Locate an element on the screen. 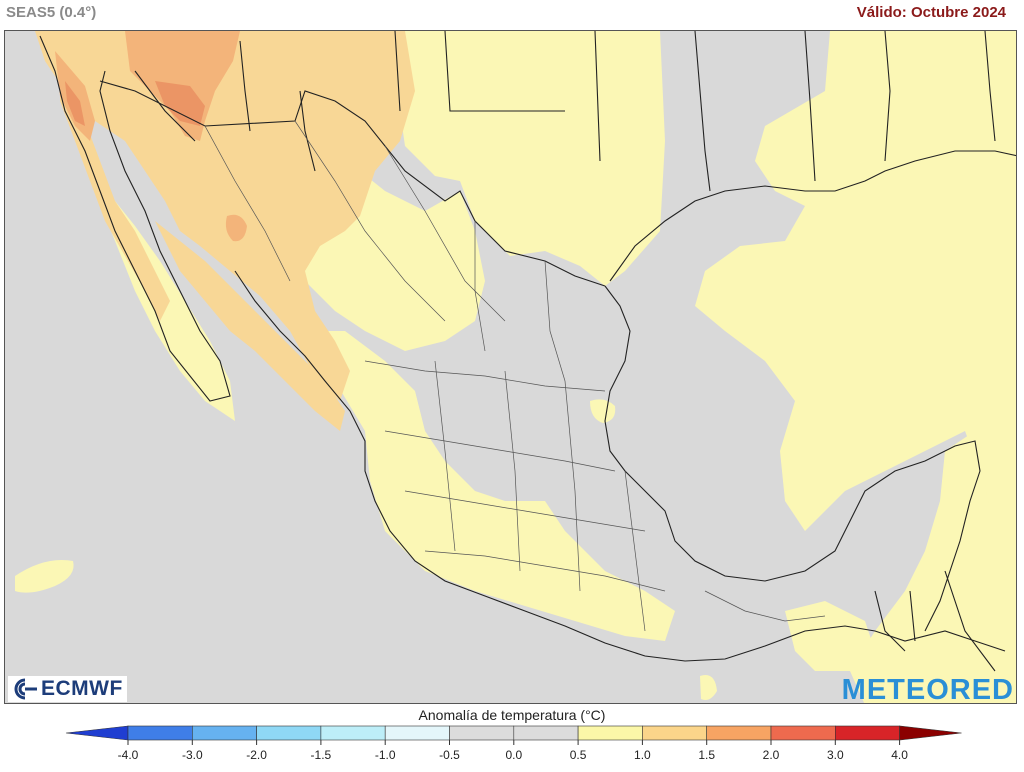  anomaly-area-pacific-coast is located at coordinates (490, 486).